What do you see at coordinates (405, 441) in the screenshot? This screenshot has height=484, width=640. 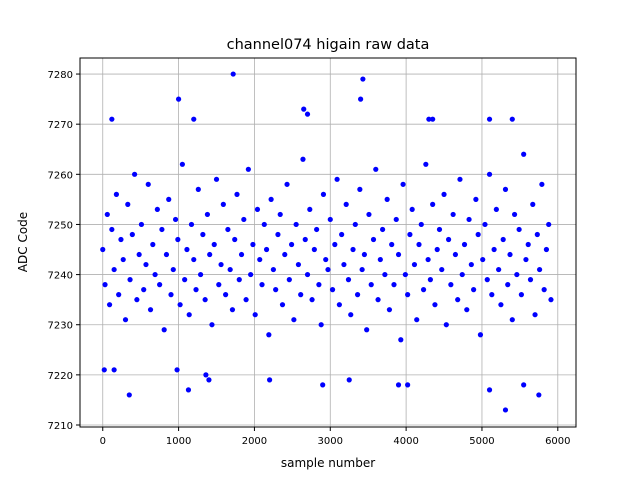 I see `x-tick-label: 4000` at bounding box center [405, 441].